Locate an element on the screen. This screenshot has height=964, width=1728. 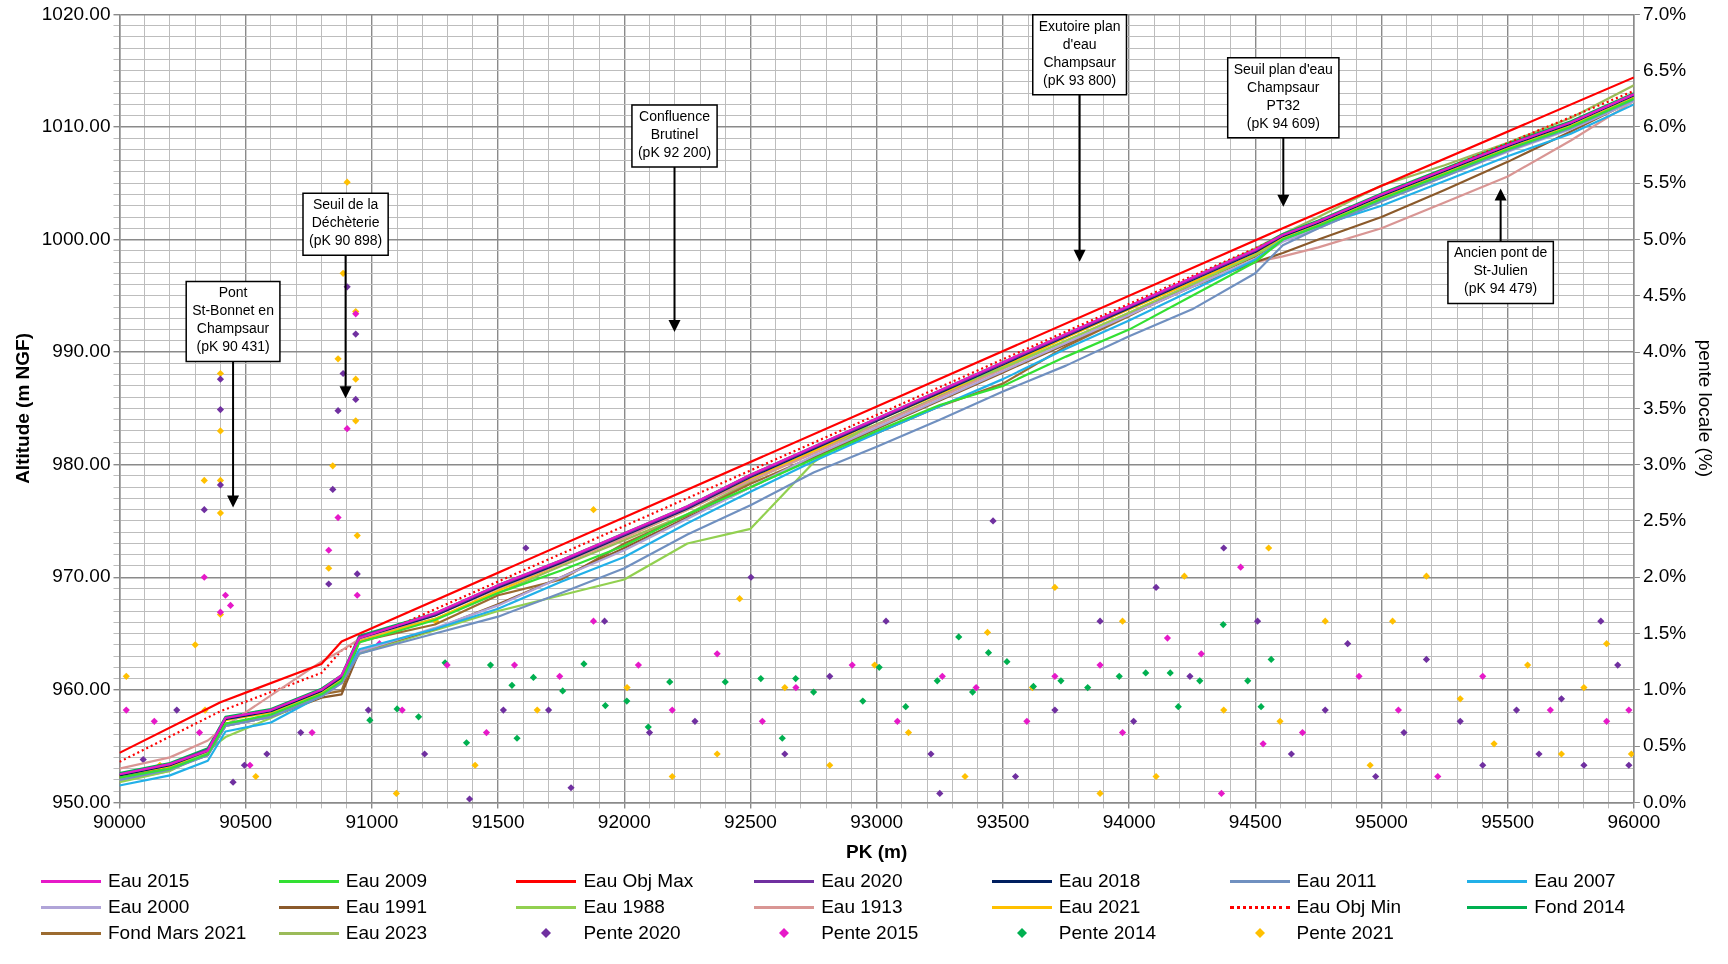
legend-label: Eau 1913 is located at coordinates (862, 907).